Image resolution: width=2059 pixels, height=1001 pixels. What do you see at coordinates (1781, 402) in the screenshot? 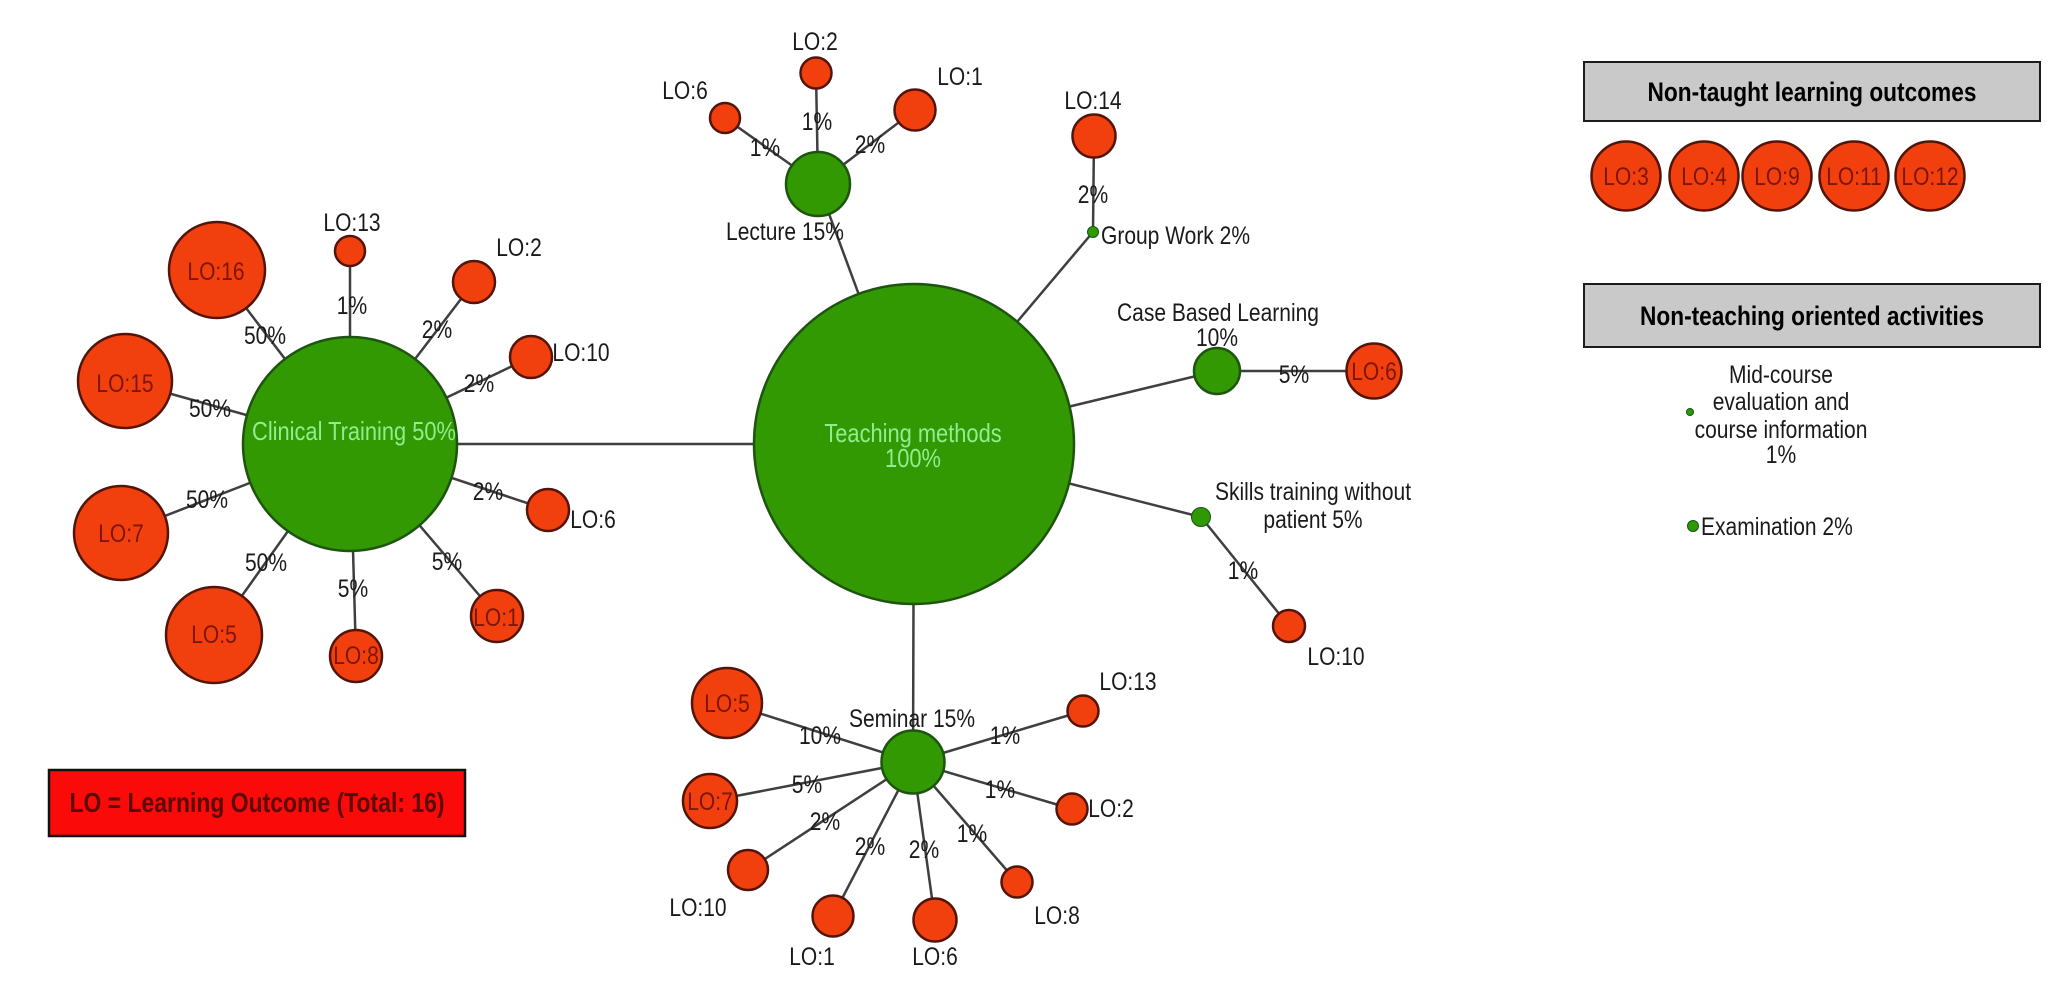
I see `svg-text: evaluation and` at bounding box center [1781, 402].